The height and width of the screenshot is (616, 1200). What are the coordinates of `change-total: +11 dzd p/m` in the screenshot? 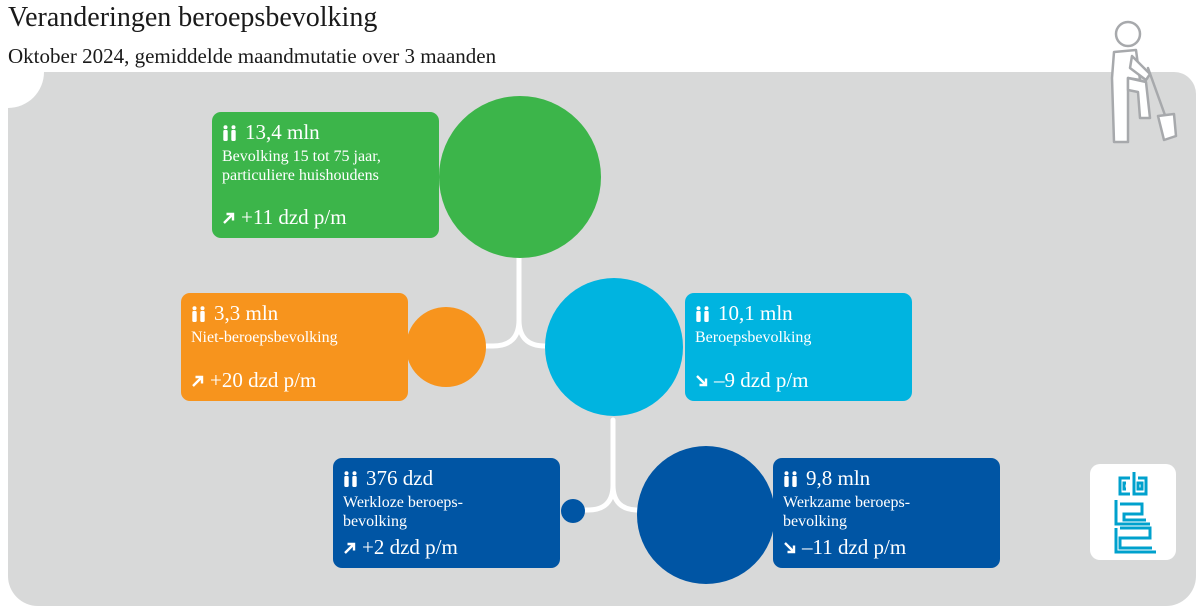 It's located at (294, 217).